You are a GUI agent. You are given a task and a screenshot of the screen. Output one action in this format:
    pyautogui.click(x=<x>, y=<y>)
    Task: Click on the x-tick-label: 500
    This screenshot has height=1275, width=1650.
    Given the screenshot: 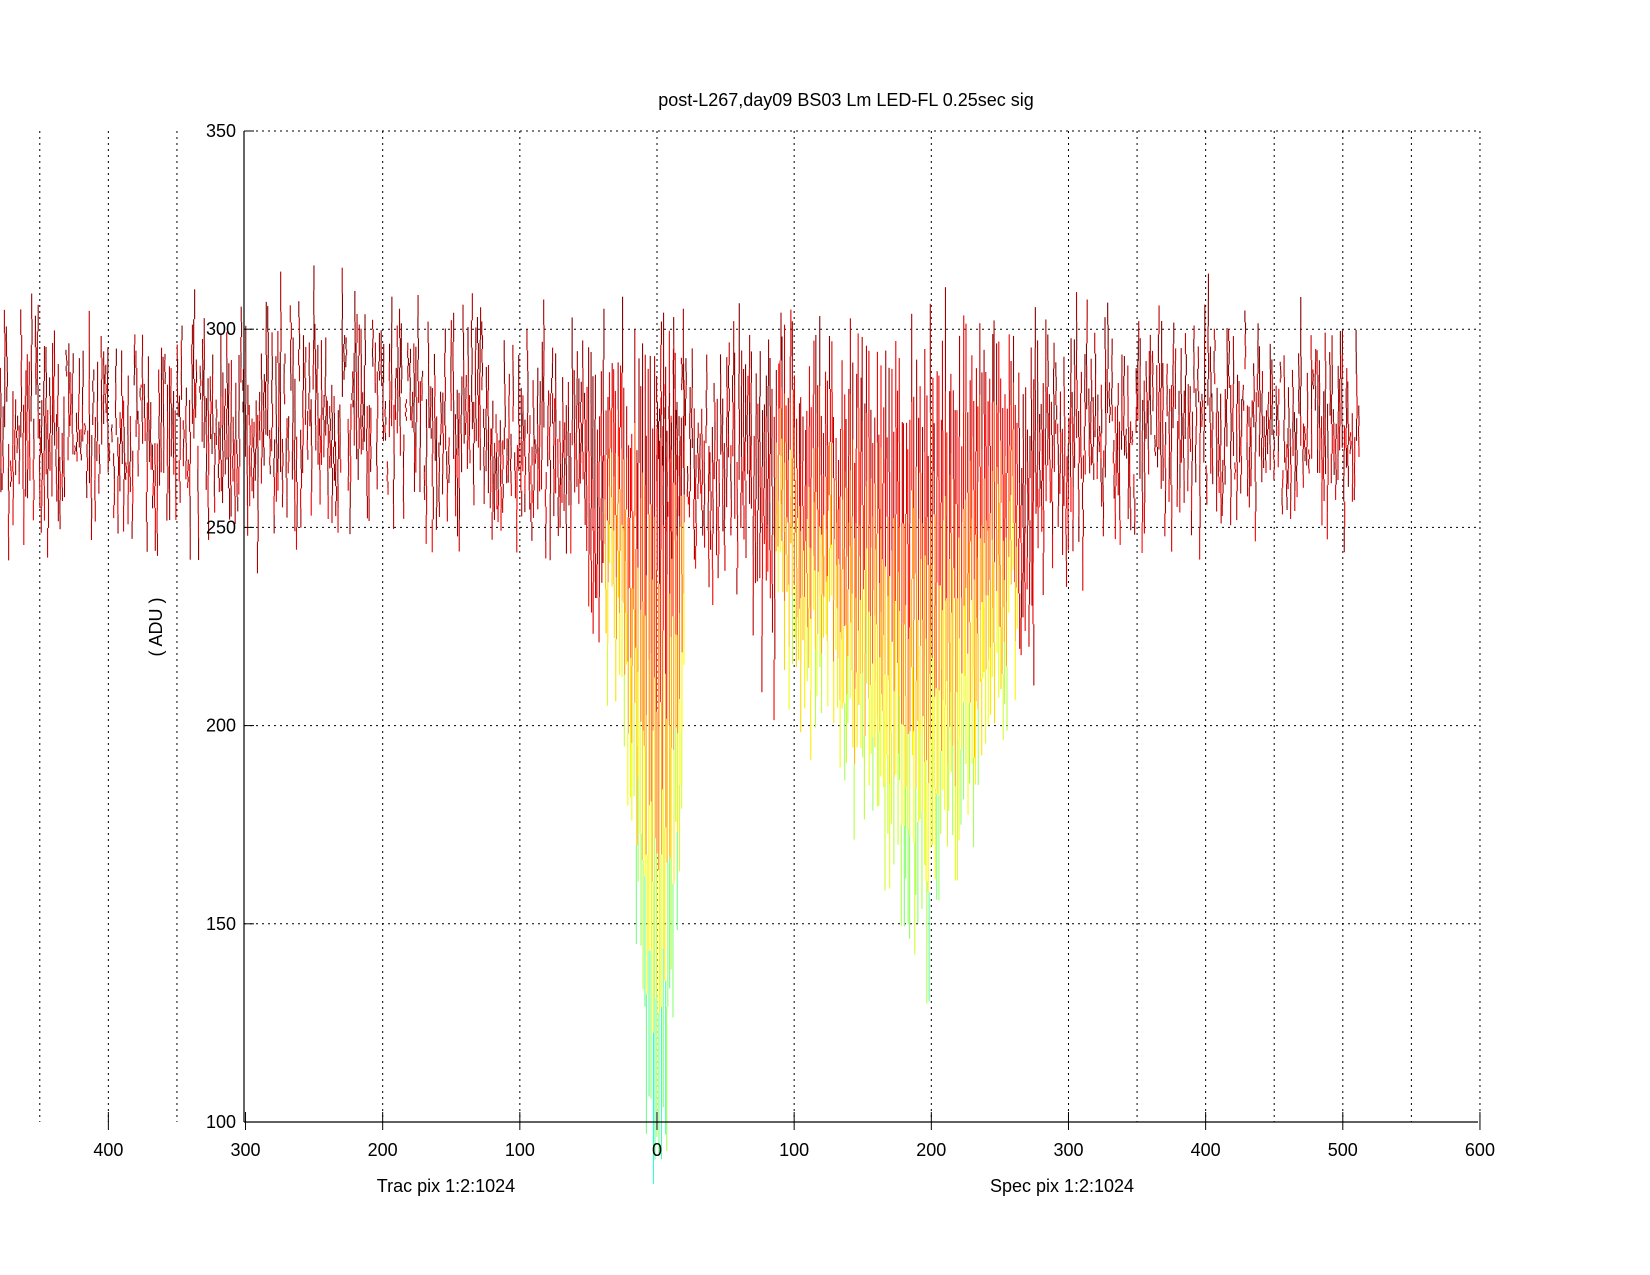 What is the action you would take?
    pyautogui.click(x=1343, y=1150)
    